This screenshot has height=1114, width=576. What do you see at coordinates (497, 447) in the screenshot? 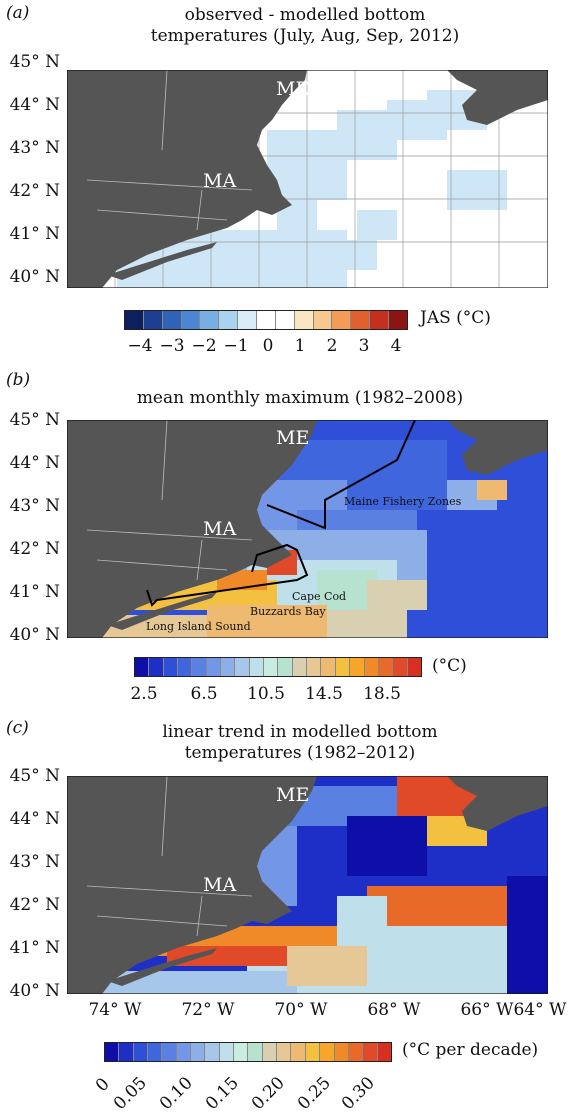
I see `panel-b-nova-scotia` at bounding box center [497, 447].